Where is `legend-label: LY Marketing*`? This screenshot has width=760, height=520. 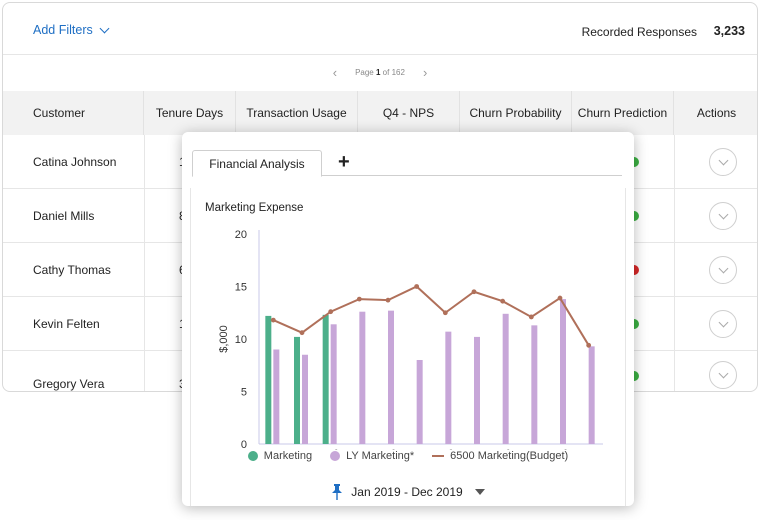 legend-label: LY Marketing* is located at coordinates (380, 456).